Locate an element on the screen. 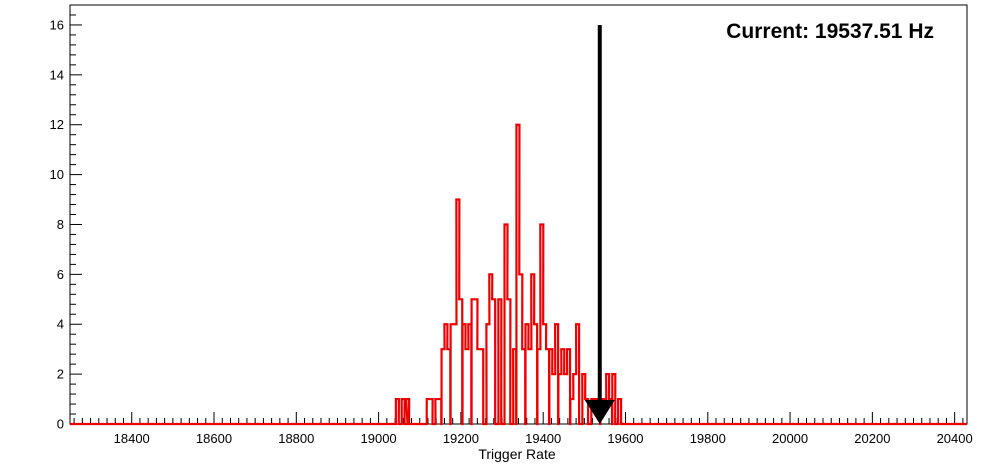 This screenshot has width=996, height=472. x-tick-label: 20000 is located at coordinates (790, 438).